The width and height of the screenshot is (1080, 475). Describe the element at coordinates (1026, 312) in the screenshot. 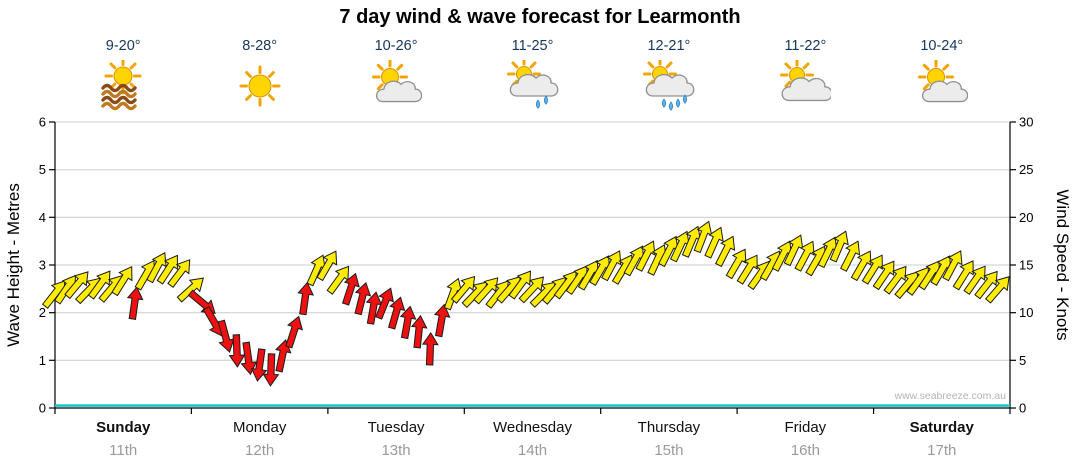

I see `right-axis-tick-label: 10` at that location.